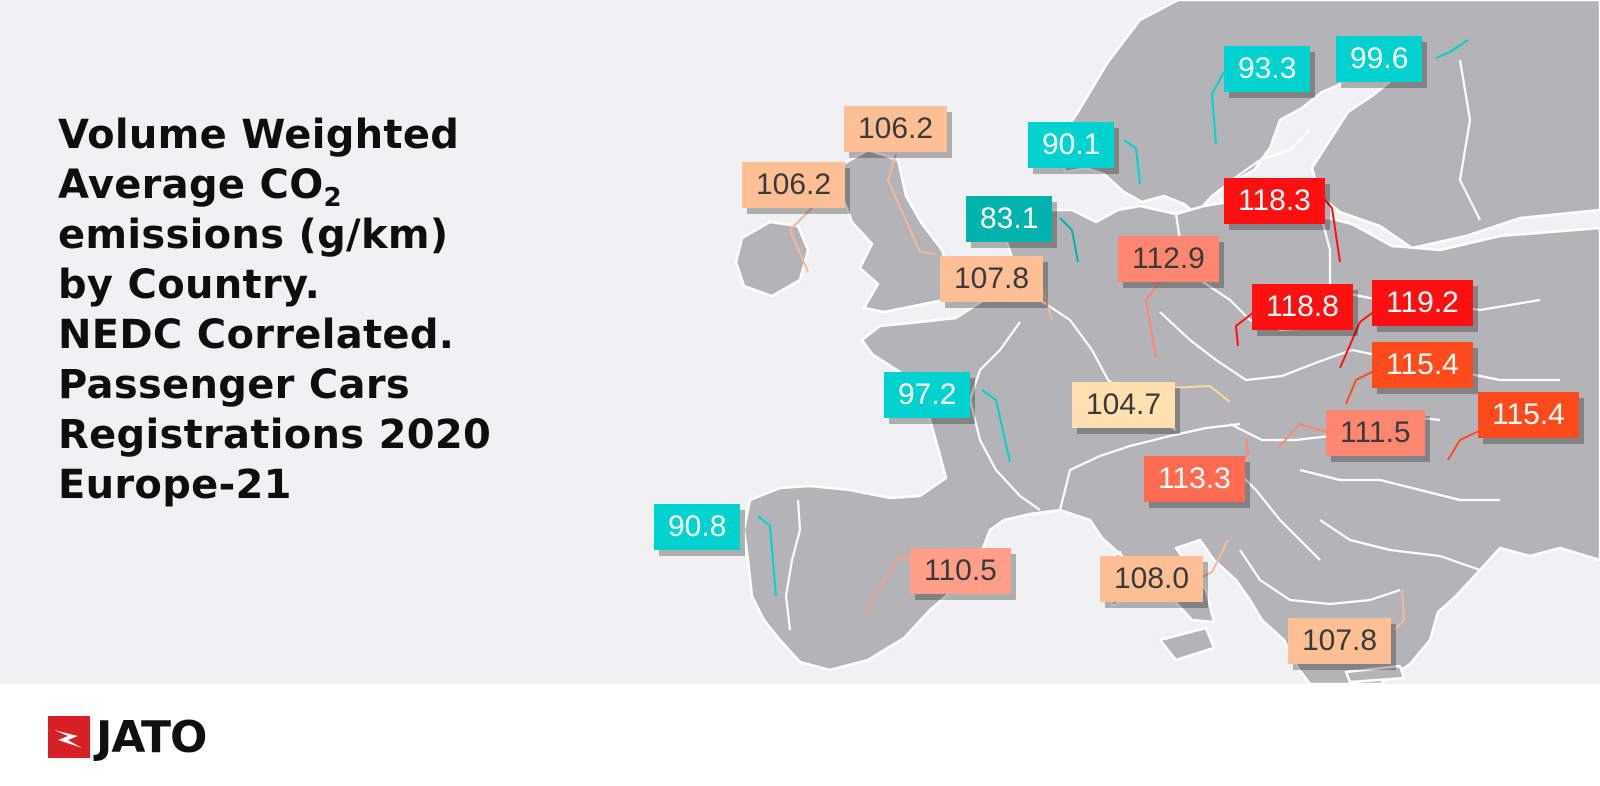  I want to click on label-greece: 107.8, so click(1340, 641).